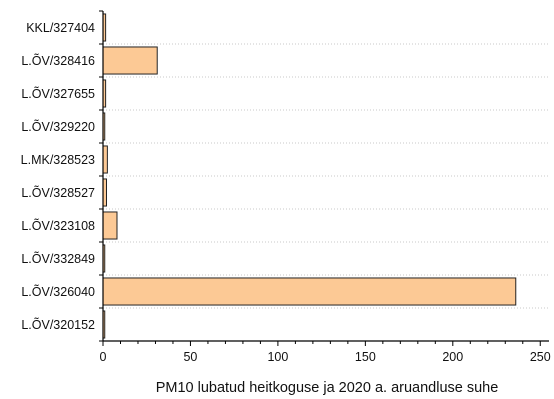 Image resolution: width=554 pixels, height=399 pixels. Describe the element at coordinates (58, 291) in the screenshot. I see `y-tick-label: L.ÕV/326040` at that location.